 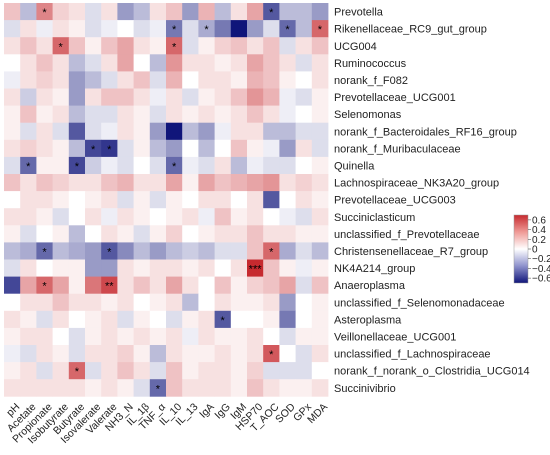 What do you see at coordinates (395, 98) in the screenshot?
I see `row-label: Prevotellaceae_UCG001` at bounding box center [395, 98].